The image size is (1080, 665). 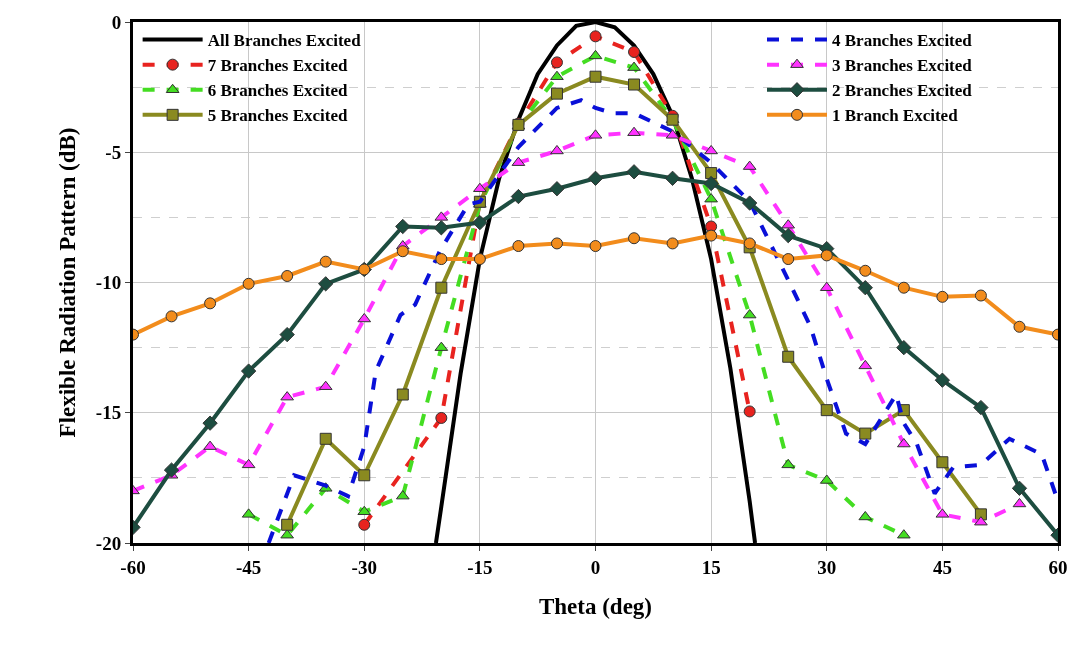 I want to click on y-tick-label: 0, so click(x=116, y=22).